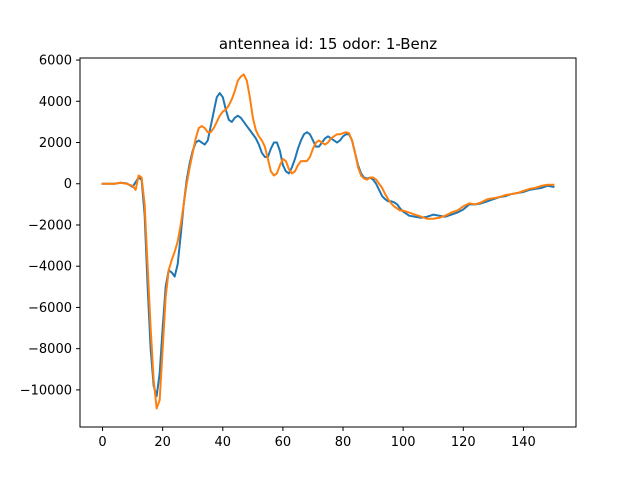  I want to click on x-tick-label: 120, so click(463, 442).